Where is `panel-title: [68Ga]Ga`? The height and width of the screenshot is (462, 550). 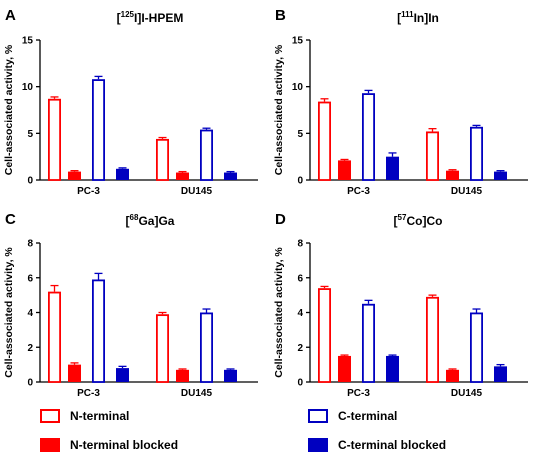 panel-title: [68Ga]Ga is located at coordinates (150, 220).